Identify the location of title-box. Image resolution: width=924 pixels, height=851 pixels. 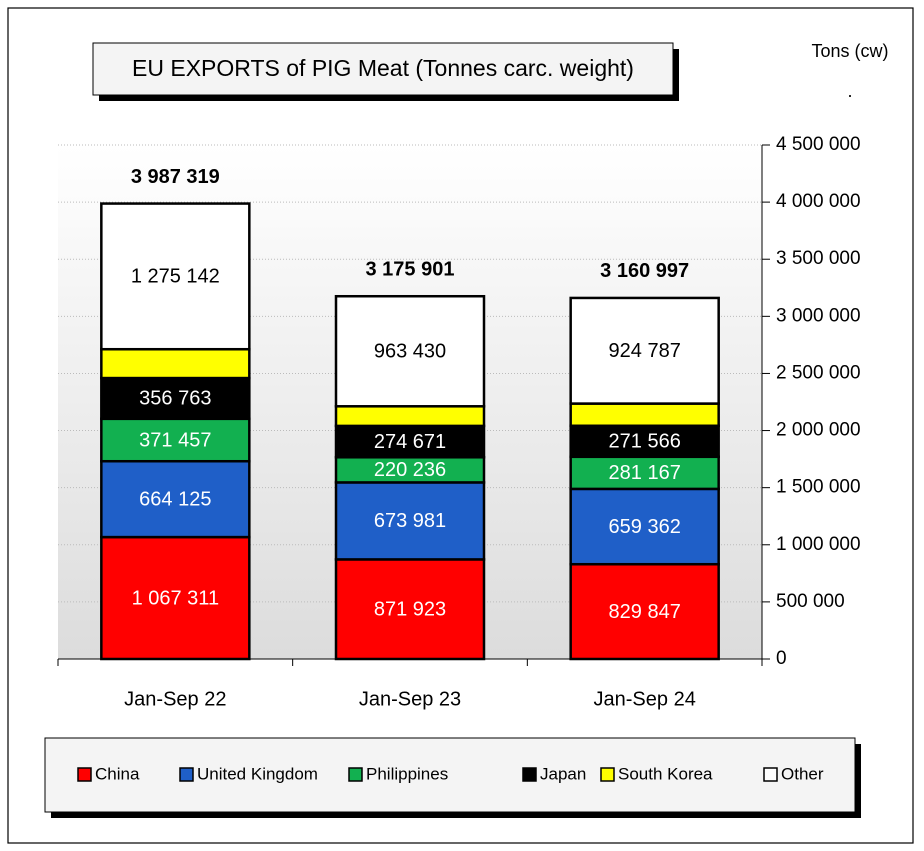
(383, 69).